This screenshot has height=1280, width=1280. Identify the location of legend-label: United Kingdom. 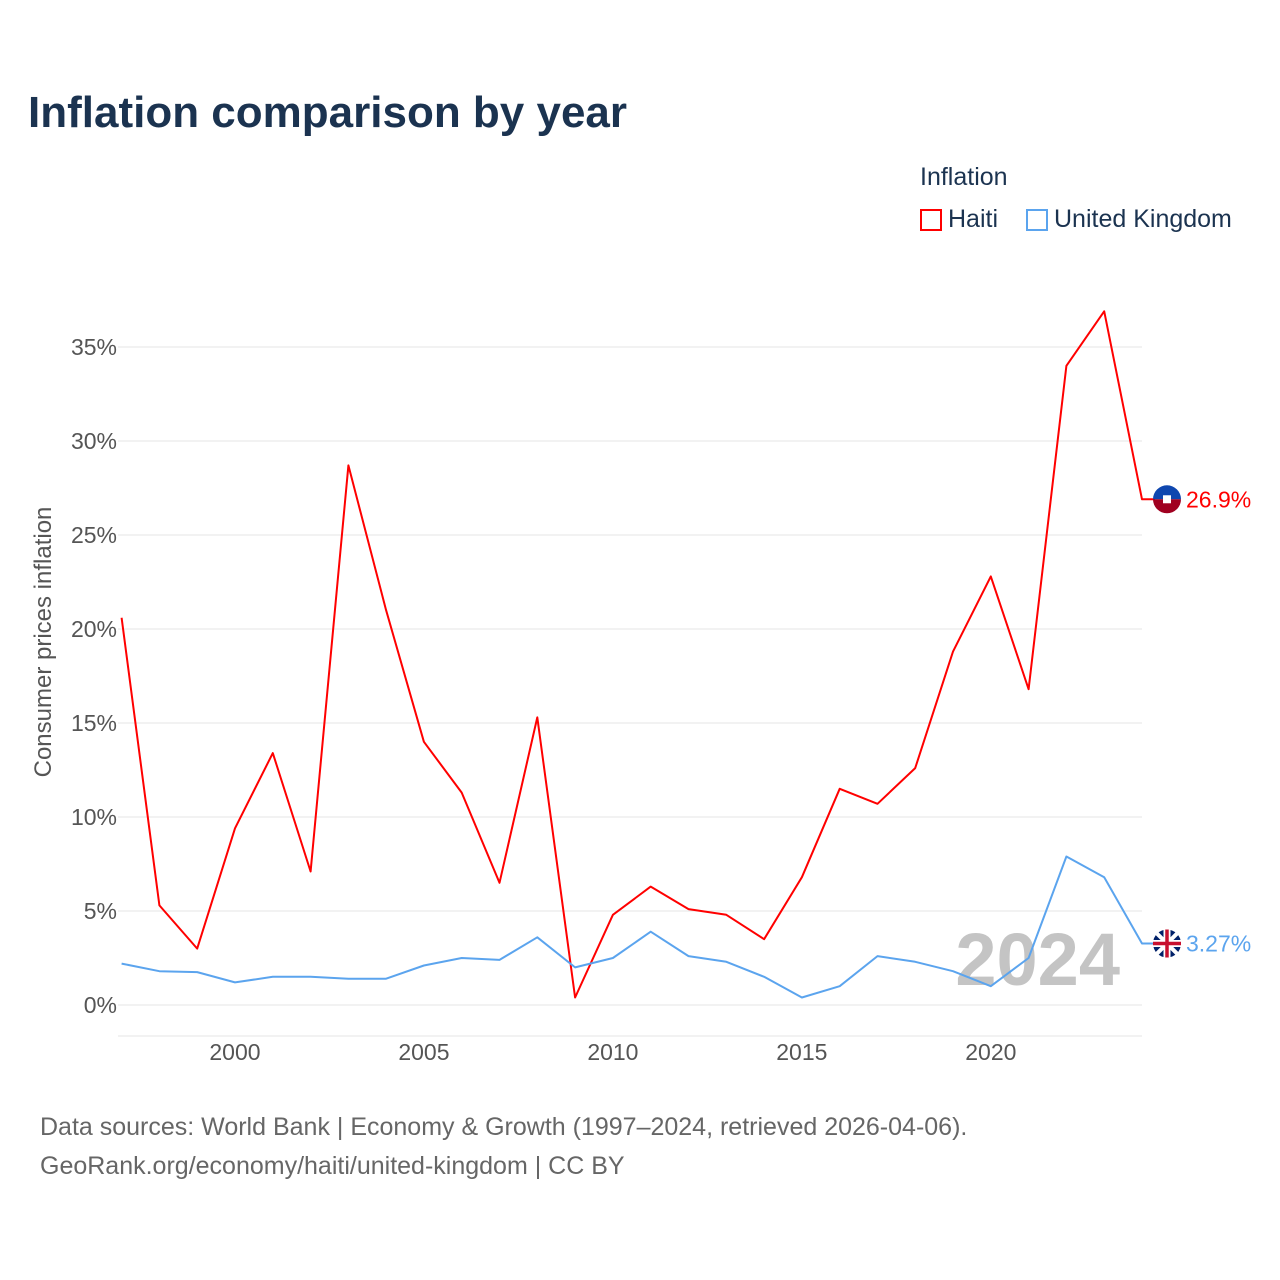
(1143, 219).